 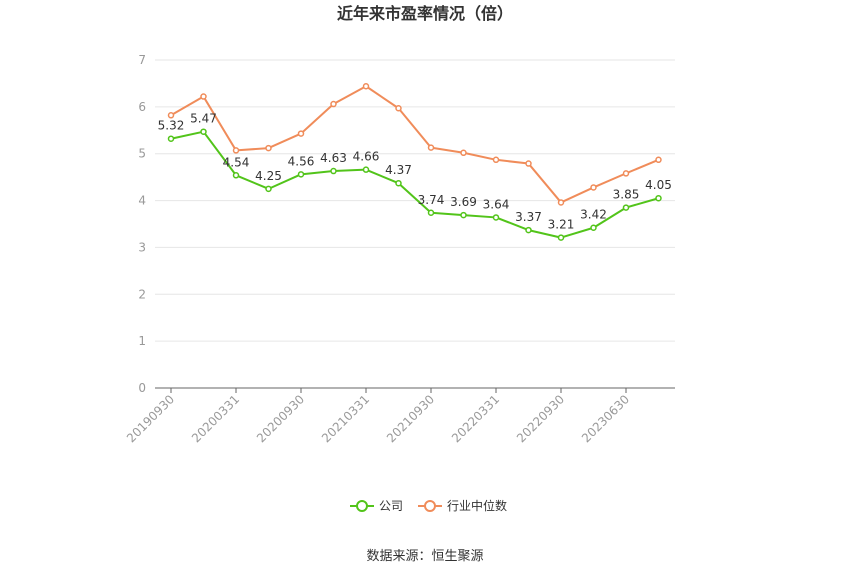 I want to click on legend: 公司 行业中位数, so click(x=428, y=505).